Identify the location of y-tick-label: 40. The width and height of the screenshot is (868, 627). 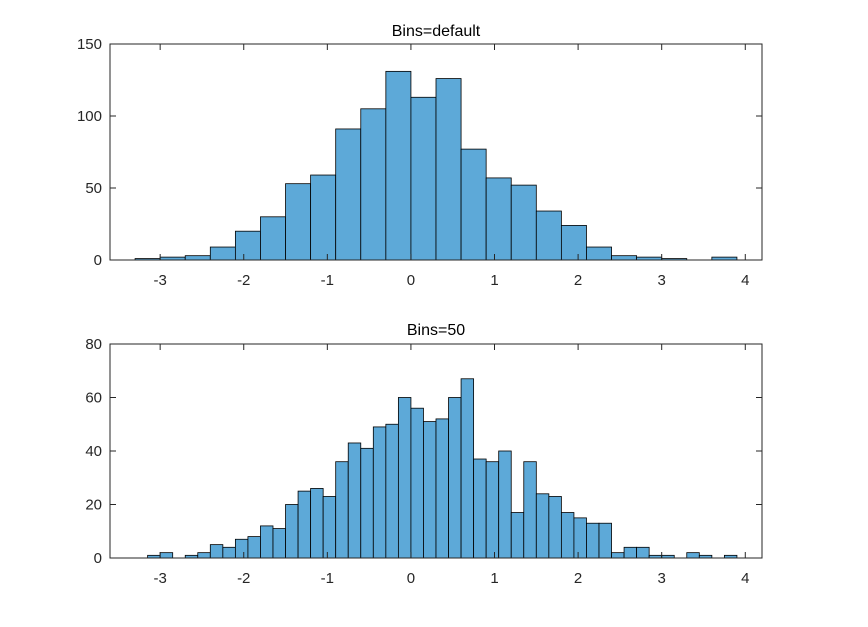
(93, 451).